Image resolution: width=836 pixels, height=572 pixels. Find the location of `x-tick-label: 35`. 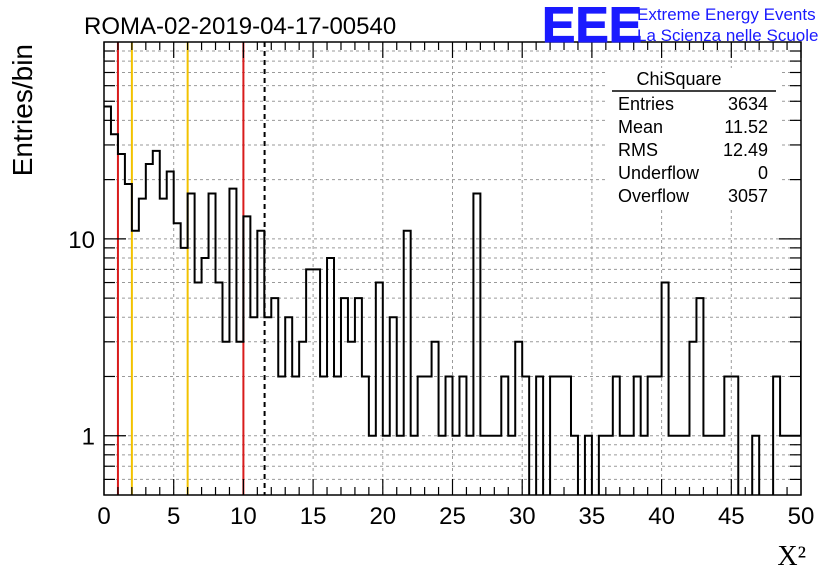

x-tick-label: 35 is located at coordinates (592, 516).